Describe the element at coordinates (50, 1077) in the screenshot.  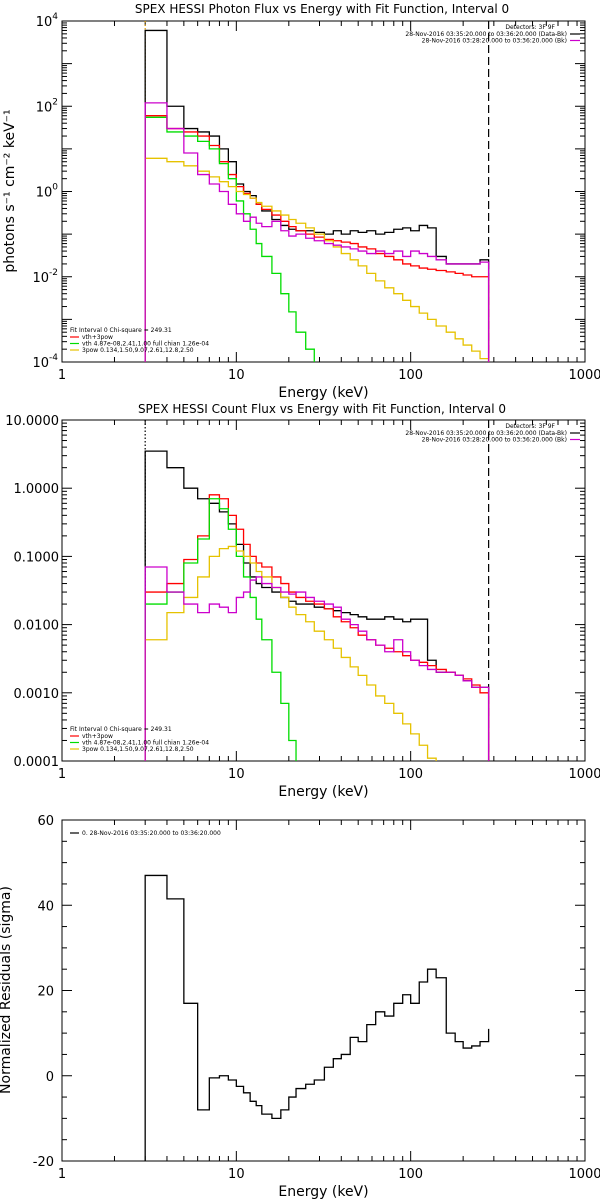
I see `y-tick-label: 0` at that location.